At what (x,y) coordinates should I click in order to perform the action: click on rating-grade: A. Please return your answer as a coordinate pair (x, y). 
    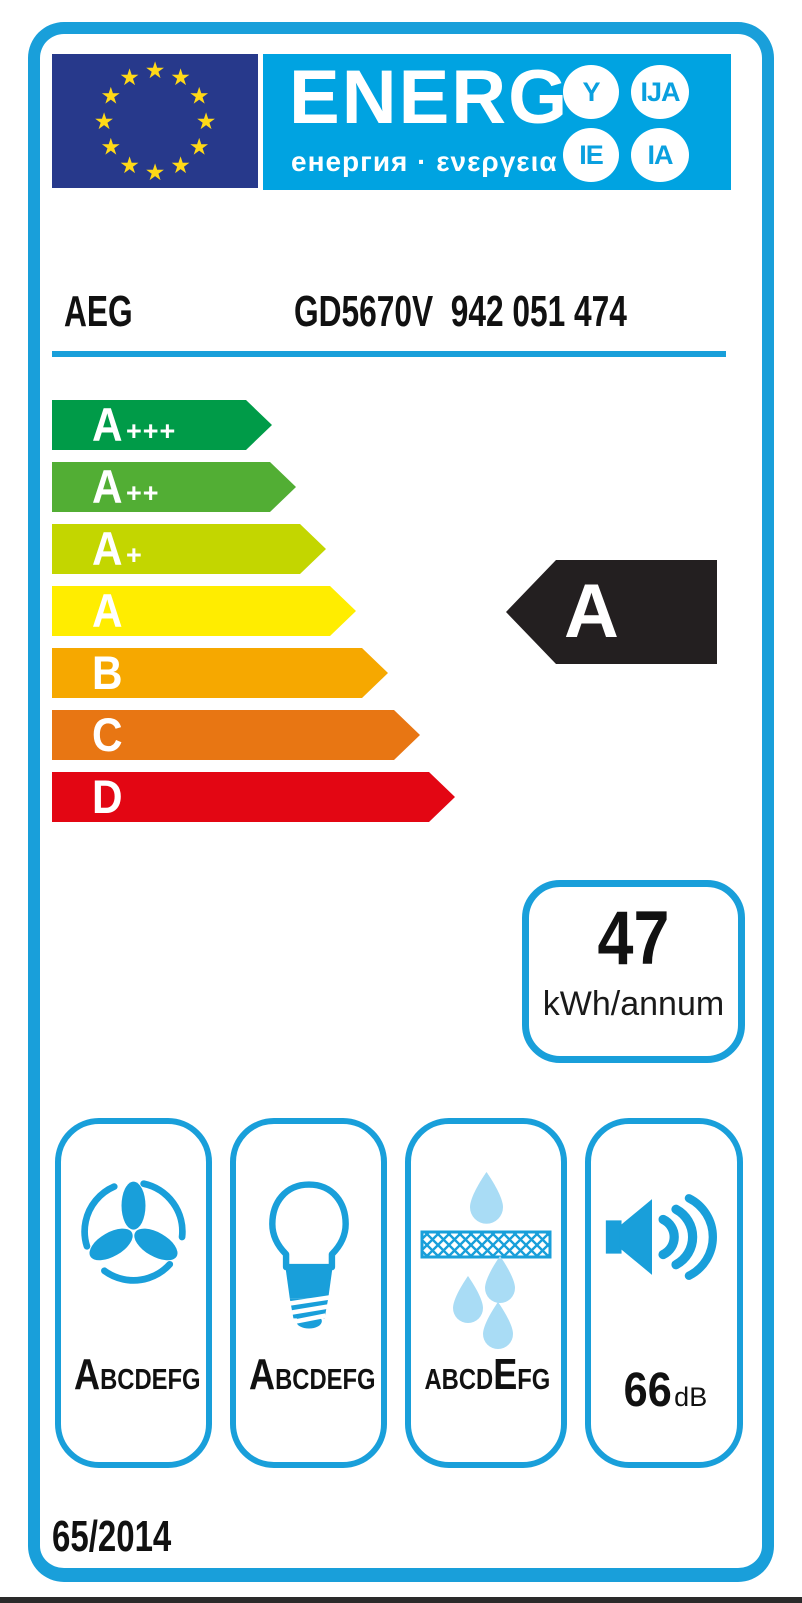
    Looking at the image, I should click on (591, 611).